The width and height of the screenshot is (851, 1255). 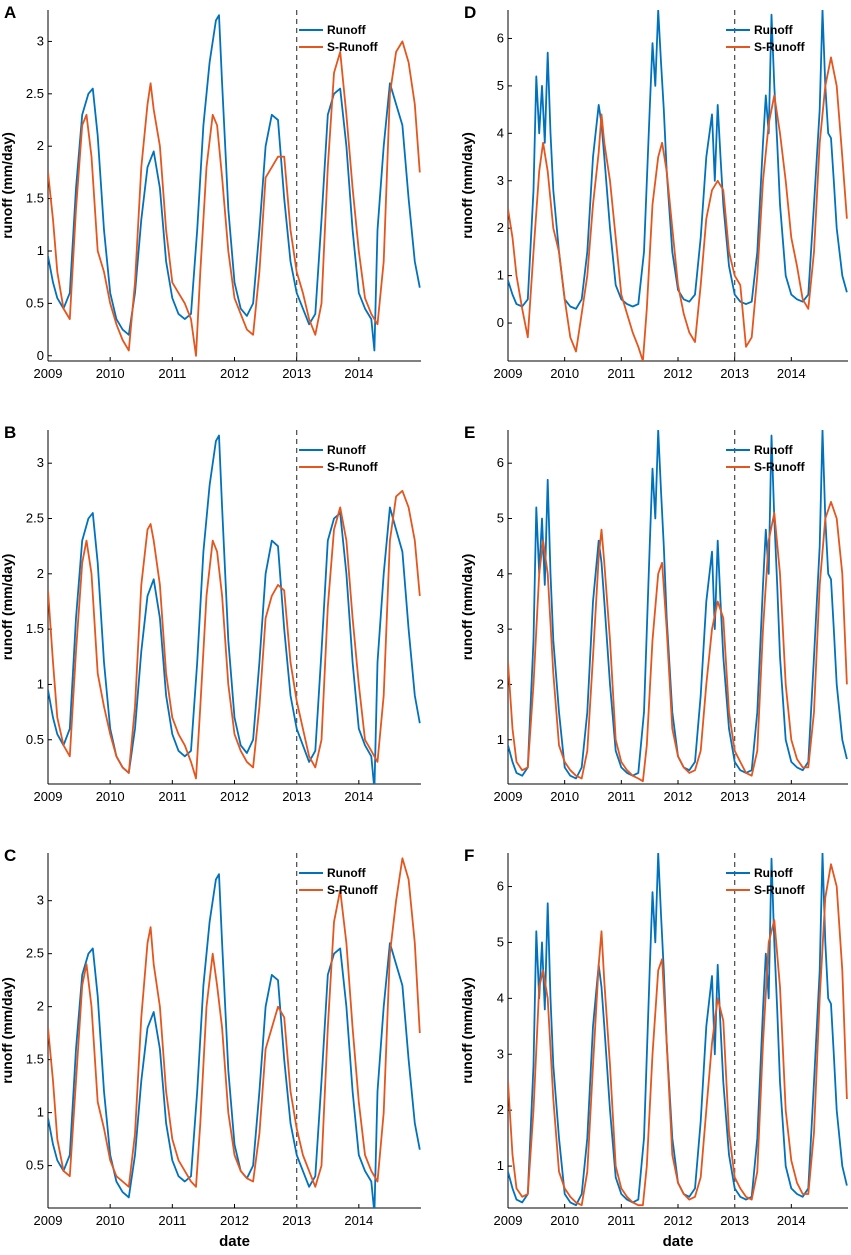 What do you see at coordinates (500, 37) in the screenshot?
I see `y-tick-label-d: 6` at bounding box center [500, 37].